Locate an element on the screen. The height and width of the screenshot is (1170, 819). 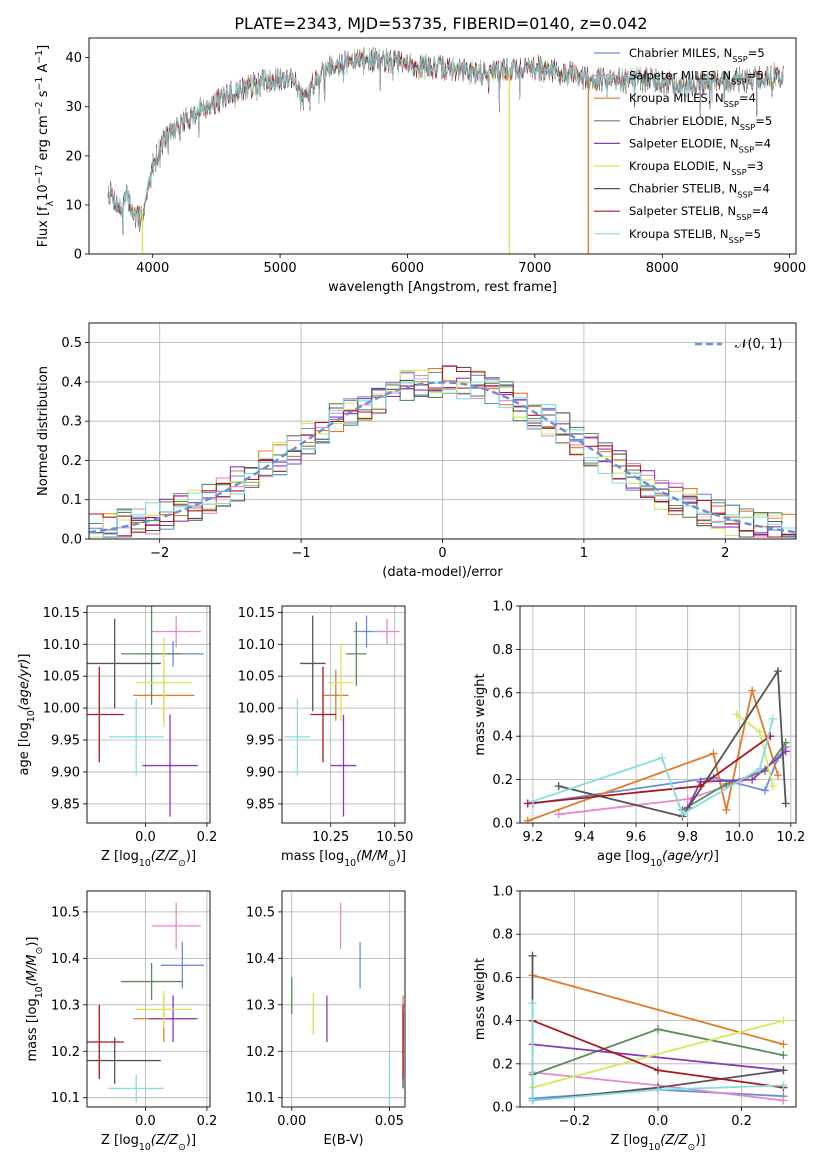
y-tick-label: 0.0 is located at coordinates (502, 824).